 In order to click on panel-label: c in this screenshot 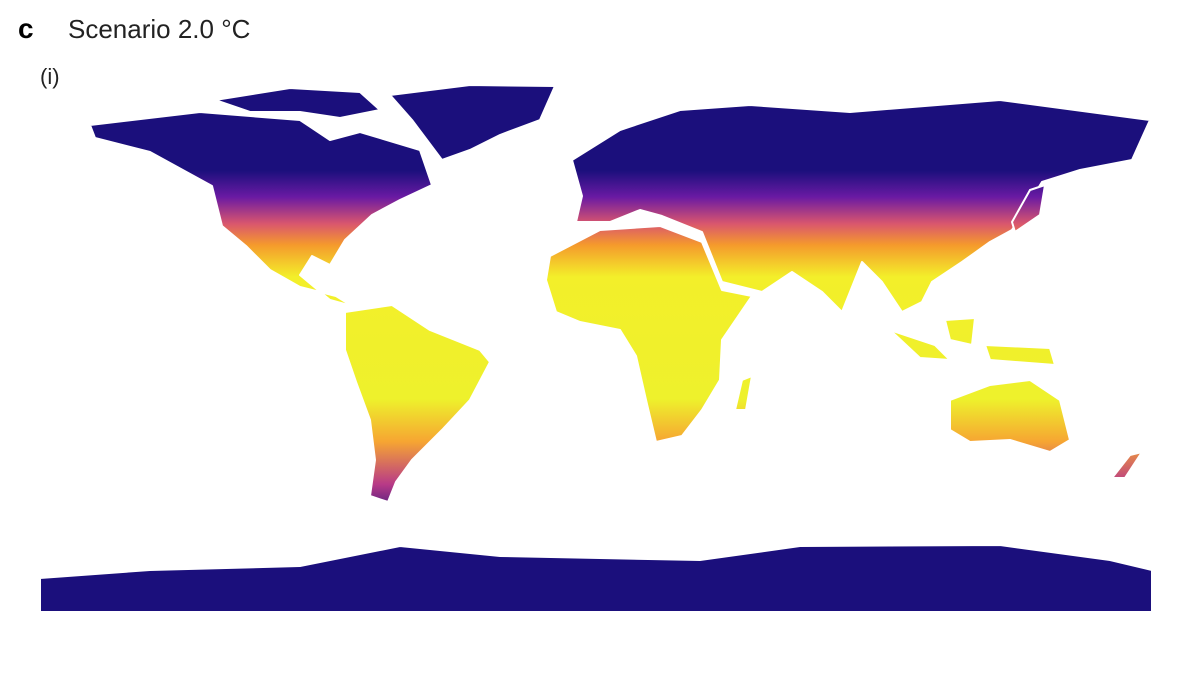, I will do `click(26, 28)`.